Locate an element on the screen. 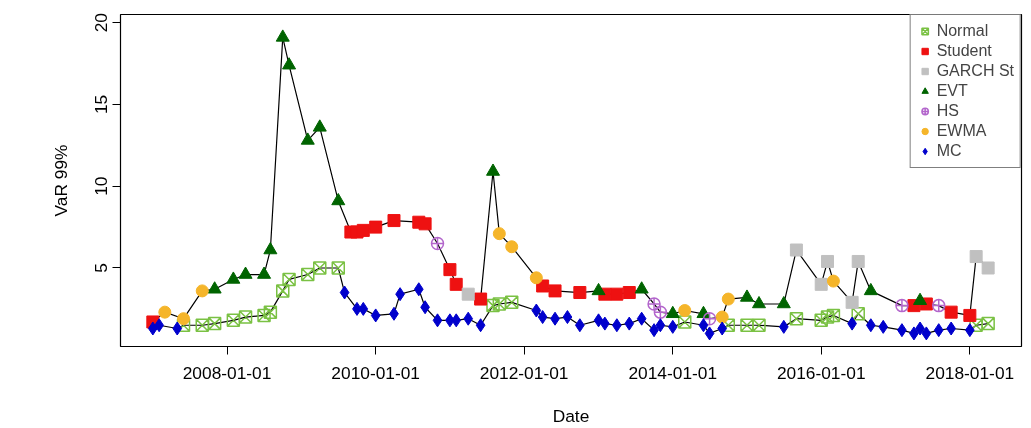  x-axis-title: Date is located at coordinates (571, 415).